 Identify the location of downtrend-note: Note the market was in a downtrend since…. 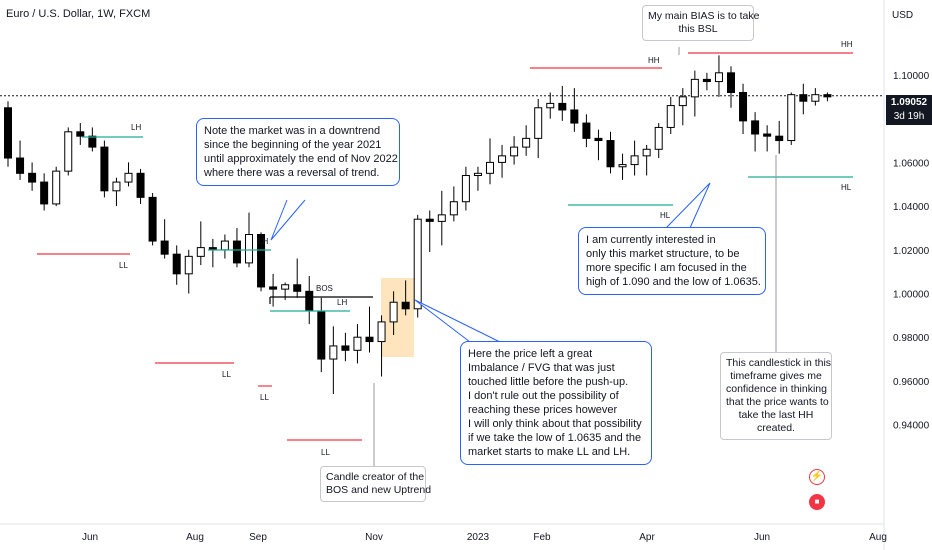
(298, 152).